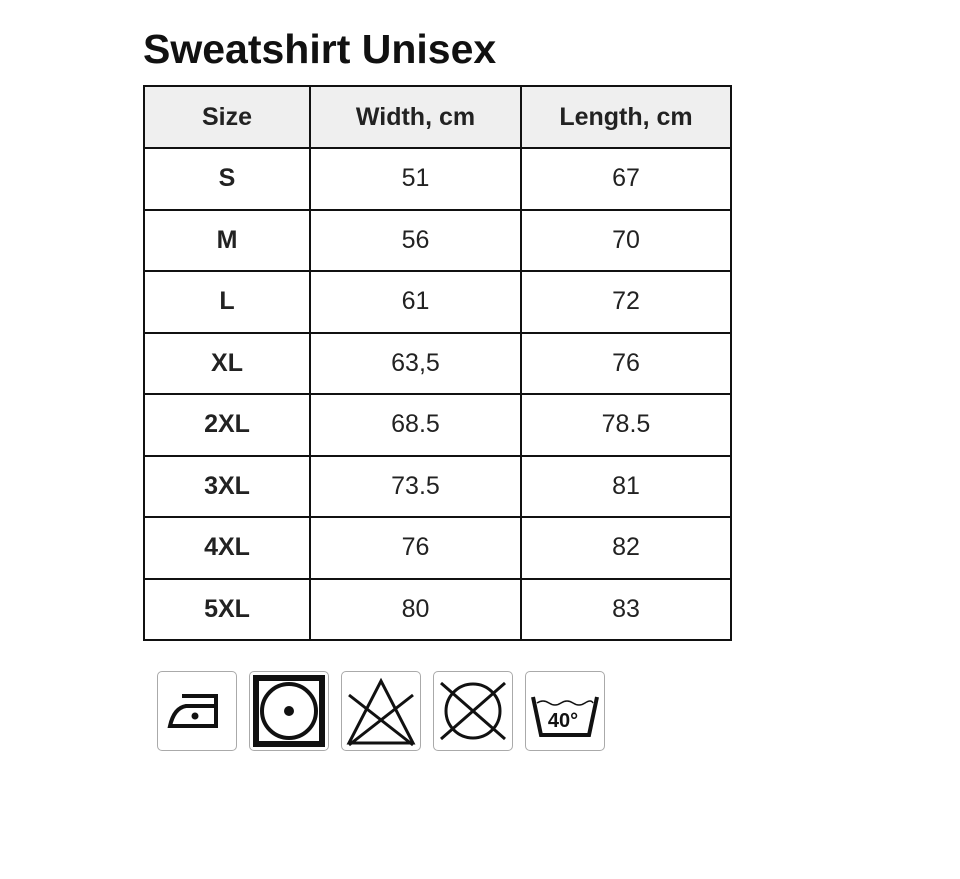 The height and width of the screenshot is (879, 960). What do you see at coordinates (626, 302) in the screenshot?
I see `cell-length: 72` at bounding box center [626, 302].